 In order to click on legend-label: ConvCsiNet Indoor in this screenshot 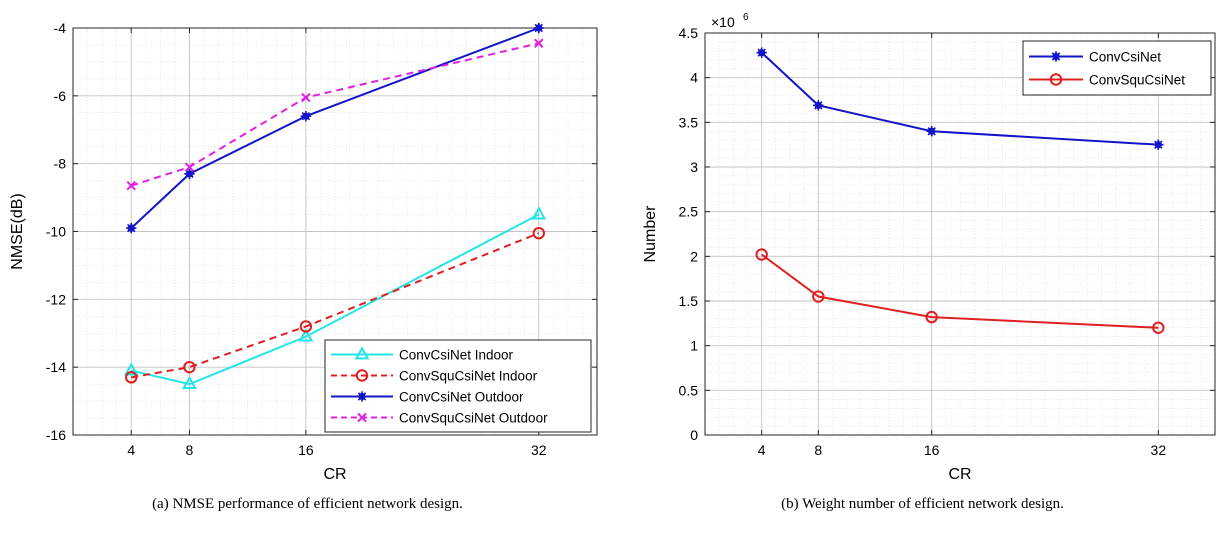, I will do `click(456, 355)`.